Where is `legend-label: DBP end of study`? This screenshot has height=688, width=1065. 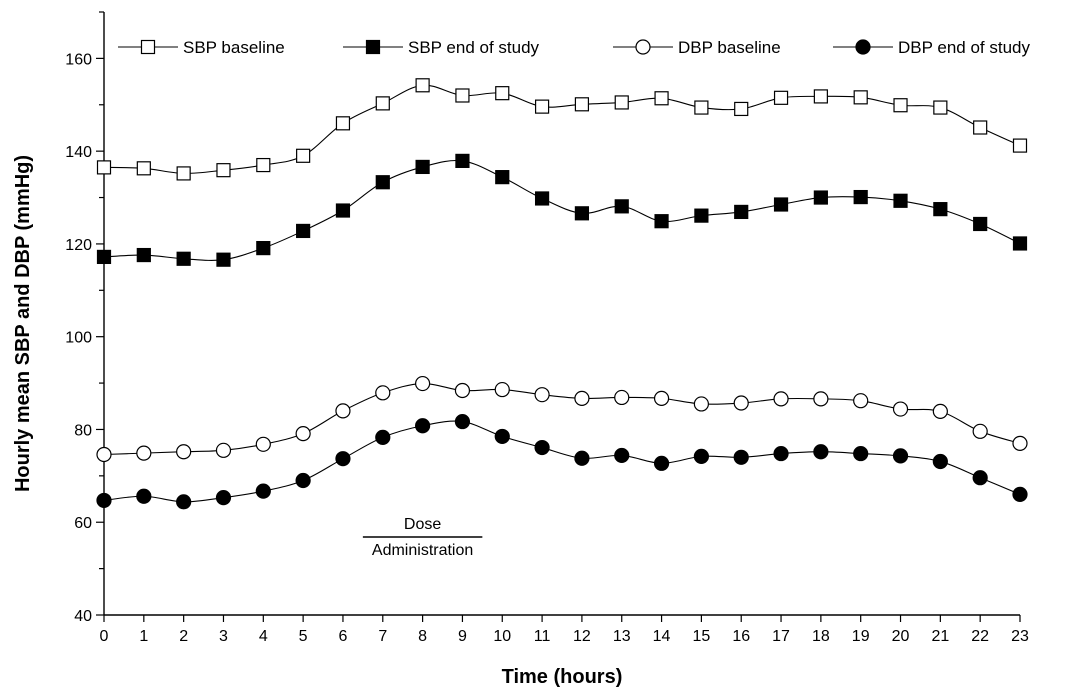 legend-label: DBP end of study is located at coordinates (964, 47).